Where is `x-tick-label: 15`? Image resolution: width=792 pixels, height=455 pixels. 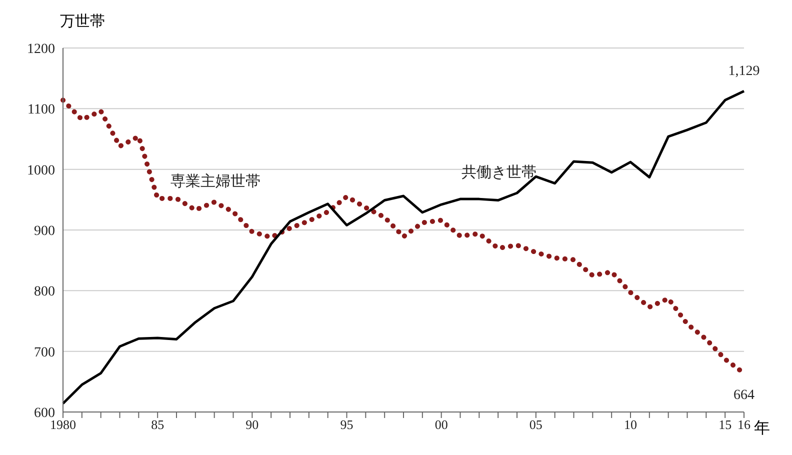 x-tick-label: 15 is located at coordinates (725, 424).